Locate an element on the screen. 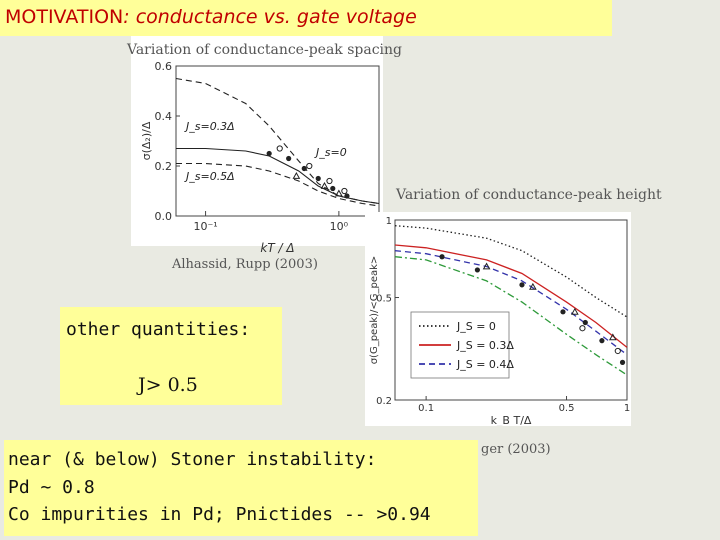 Image resolution: width=720 pixels, height=540 pixels. right-x-tick-label: 1 is located at coordinates (627, 408).